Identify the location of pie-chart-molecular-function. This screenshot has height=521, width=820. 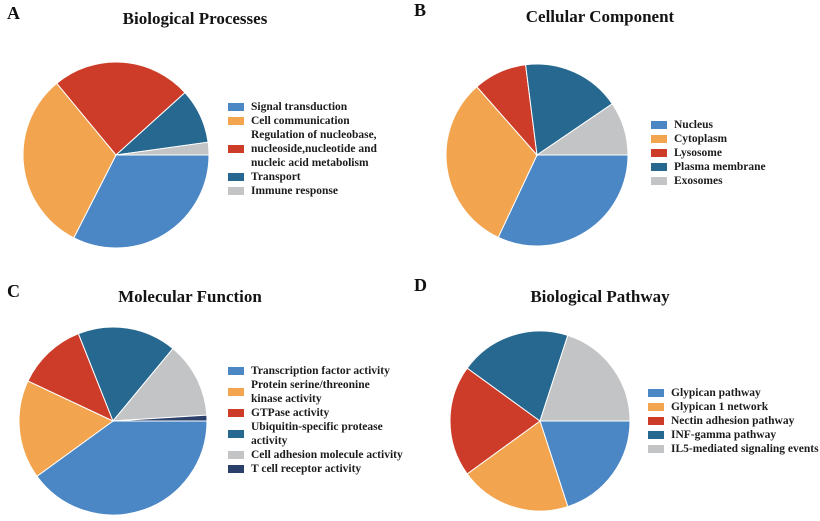
(113, 421).